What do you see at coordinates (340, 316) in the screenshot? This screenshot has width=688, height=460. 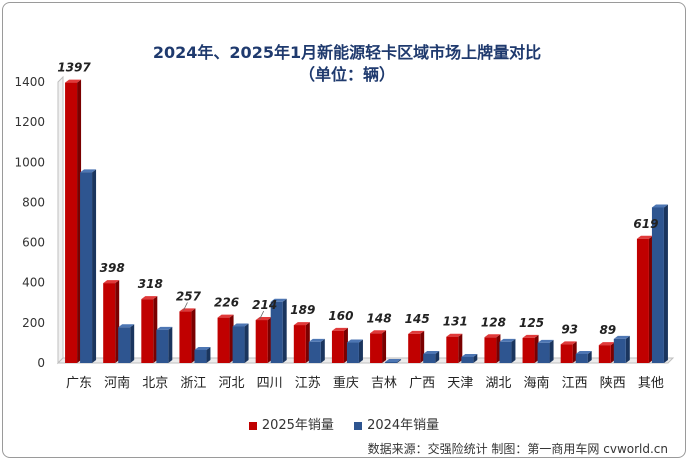 I see `data-label: 160` at bounding box center [340, 316].